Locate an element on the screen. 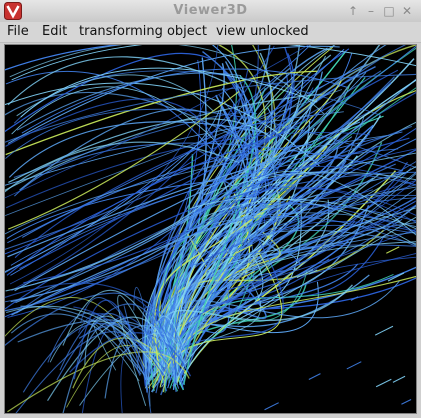 The image size is (421, 418). menu-transforming-object: transforming object is located at coordinates (143, 31).